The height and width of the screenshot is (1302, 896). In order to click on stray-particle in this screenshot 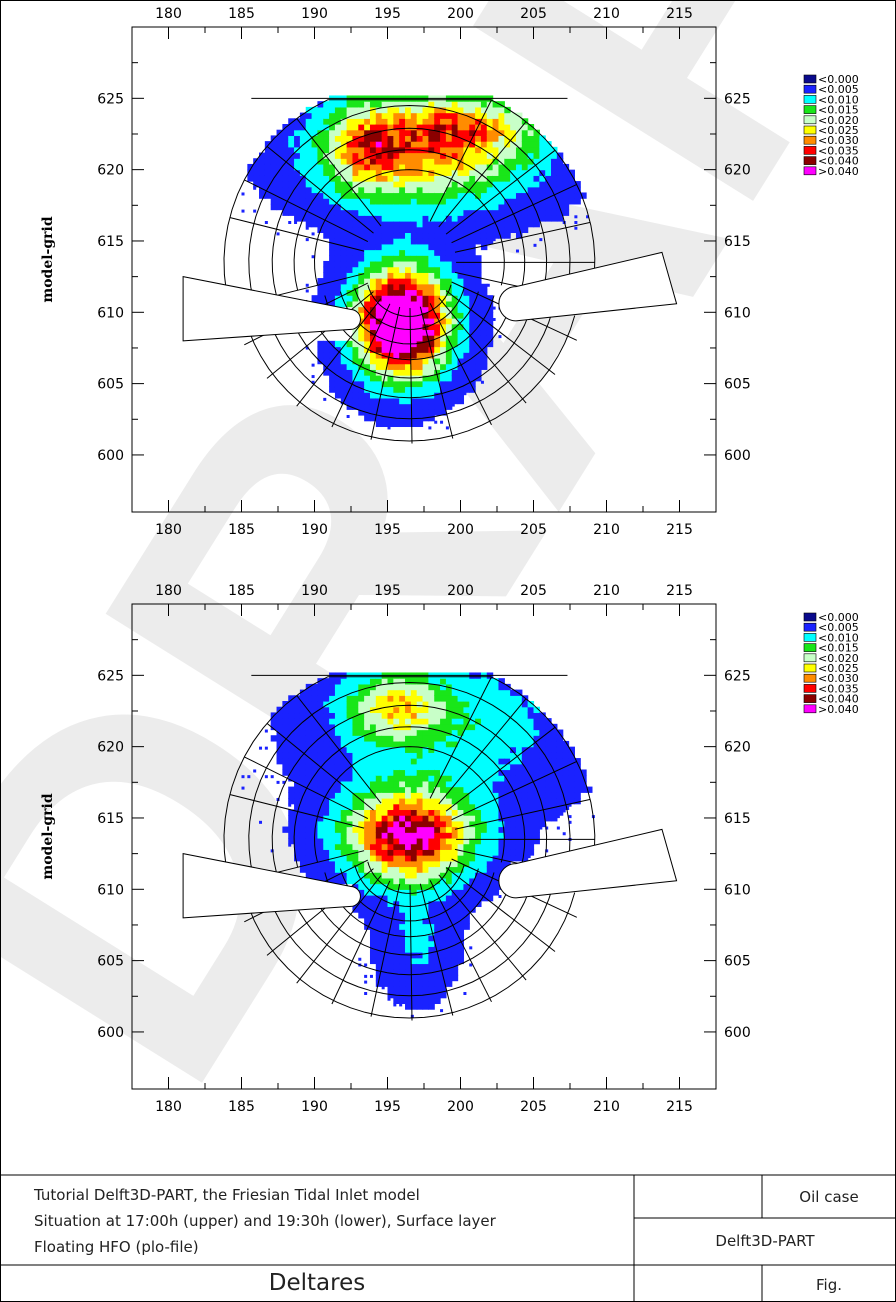, I will do `click(313, 365)`.